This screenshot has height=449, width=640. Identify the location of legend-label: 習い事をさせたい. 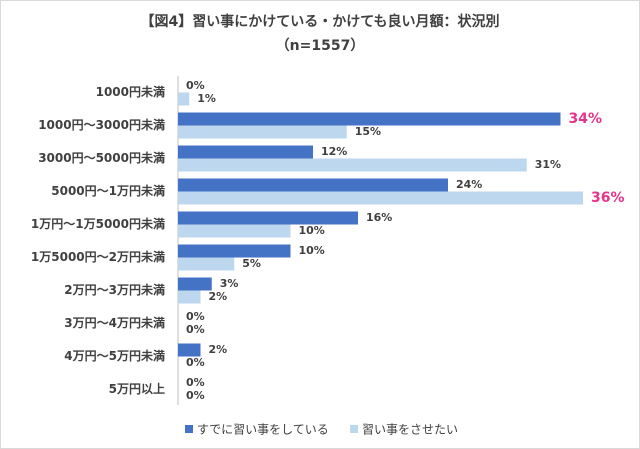
(410, 430).